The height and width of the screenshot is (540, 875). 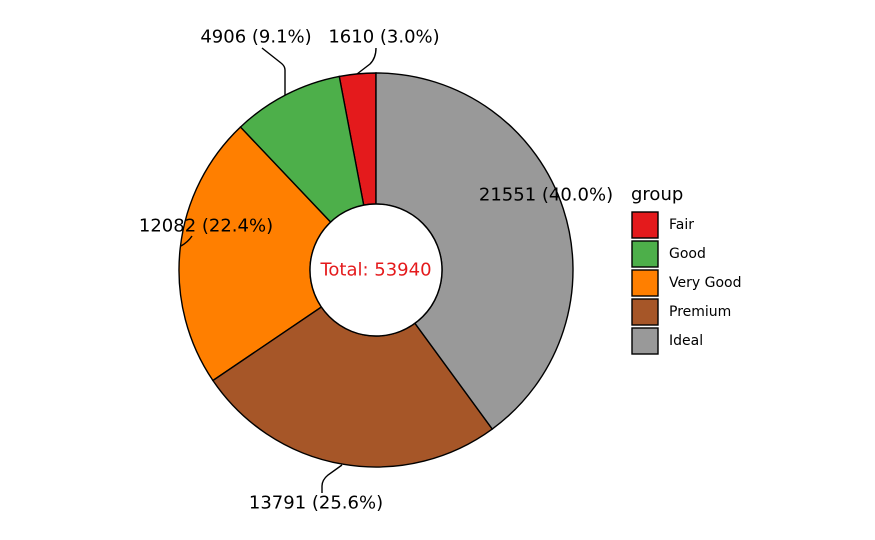 I want to click on slice-label-fair: 1610 (3.0%), so click(x=383, y=37).